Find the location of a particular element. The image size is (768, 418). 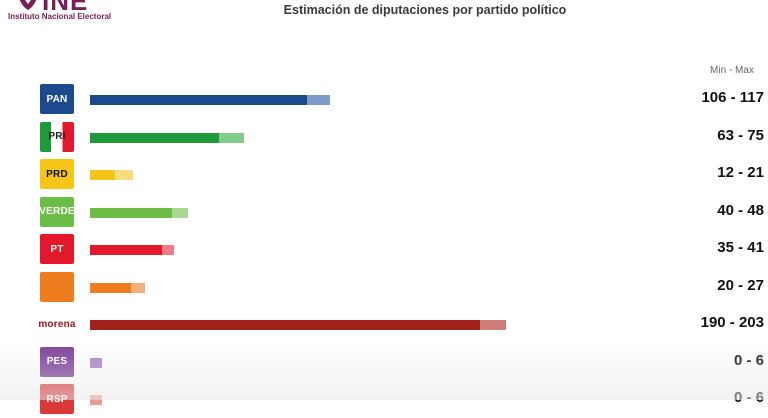

chart-row-prd: PRD 12 - 21 is located at coordinates (384, 174).